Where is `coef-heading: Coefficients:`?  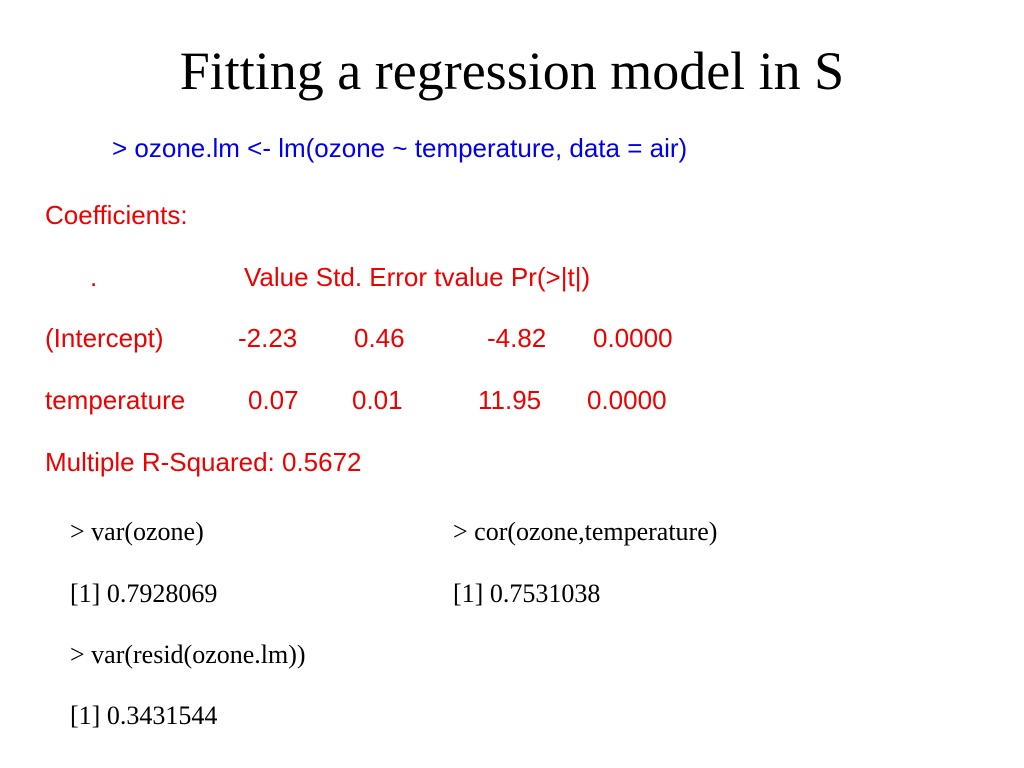 coef-heading: Coefficients: is located at coordinates (116, 215).